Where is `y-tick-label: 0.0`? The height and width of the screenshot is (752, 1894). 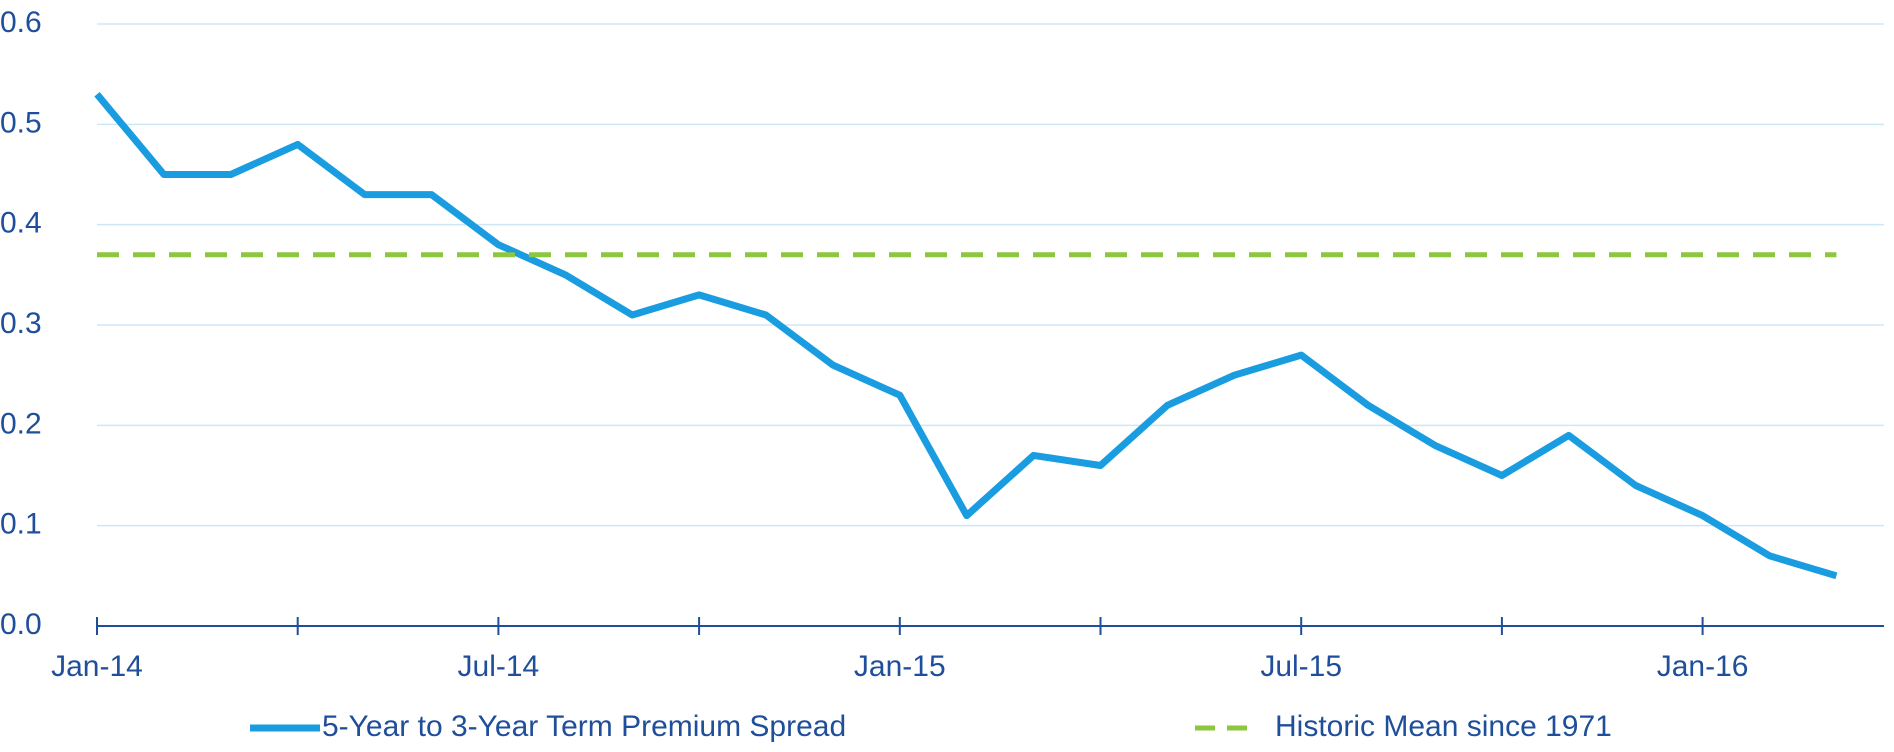 y-tick-label: 0.0 is located at coordinates (21, 624).